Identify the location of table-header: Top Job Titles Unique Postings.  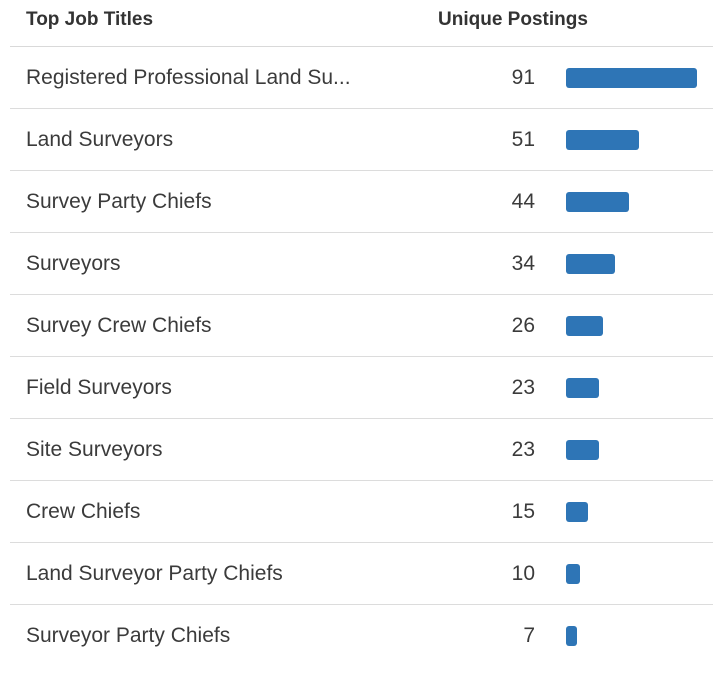
(361, 23).